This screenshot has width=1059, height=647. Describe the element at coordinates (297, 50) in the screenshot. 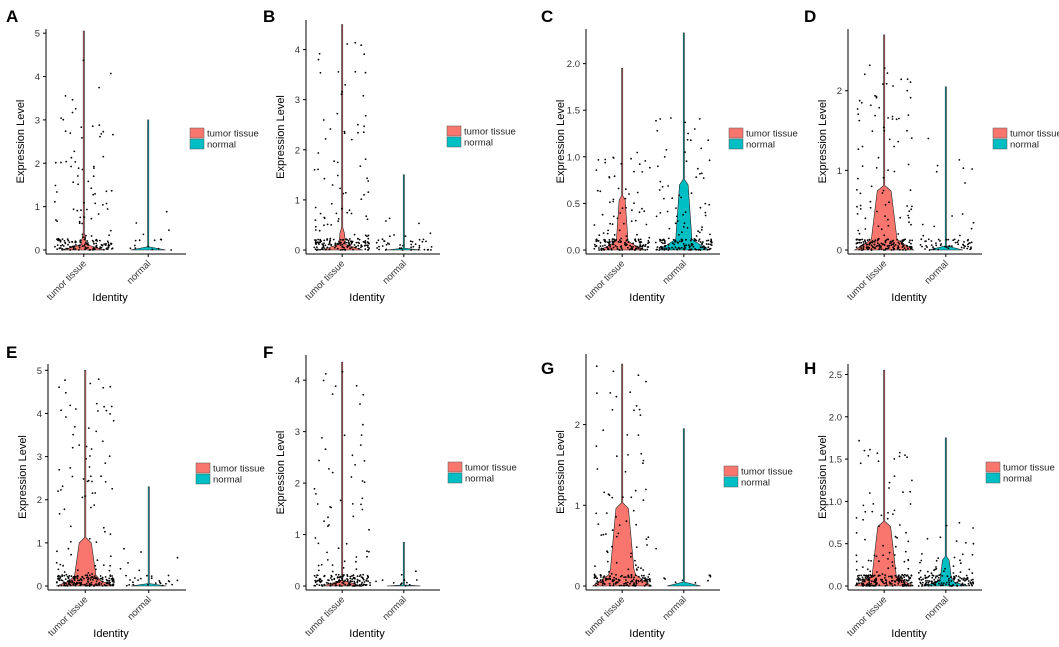

I see `y-tick-label: 4` at that location.